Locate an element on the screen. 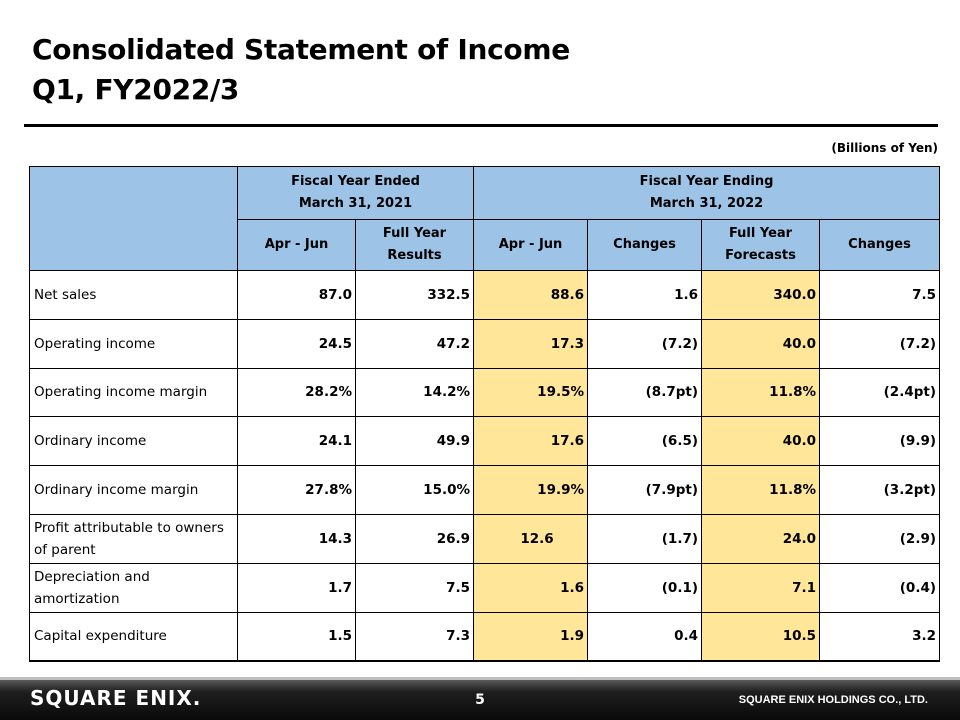 The image size is (960, 720). title-line-1: Consolidated Statement of Income is located at coordinates (301, 49).